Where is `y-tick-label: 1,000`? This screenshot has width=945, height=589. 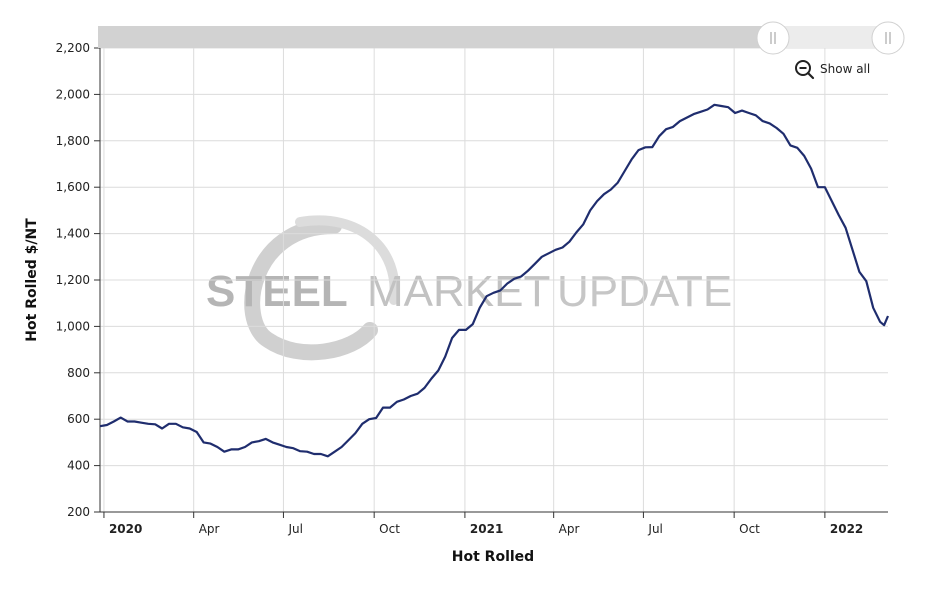
y-tick-label: 1,000 is located at coordinates (73, 326).